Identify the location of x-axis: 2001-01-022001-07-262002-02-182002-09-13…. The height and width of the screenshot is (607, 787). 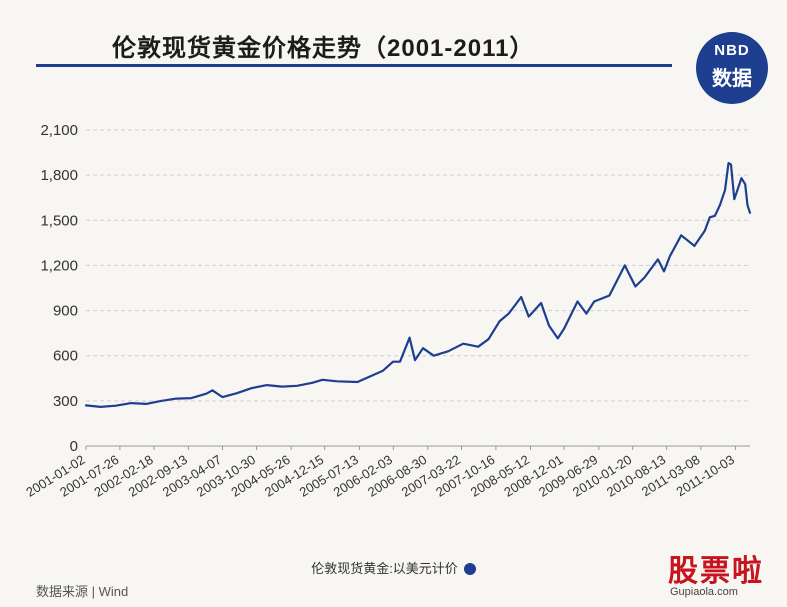
(380, 473).